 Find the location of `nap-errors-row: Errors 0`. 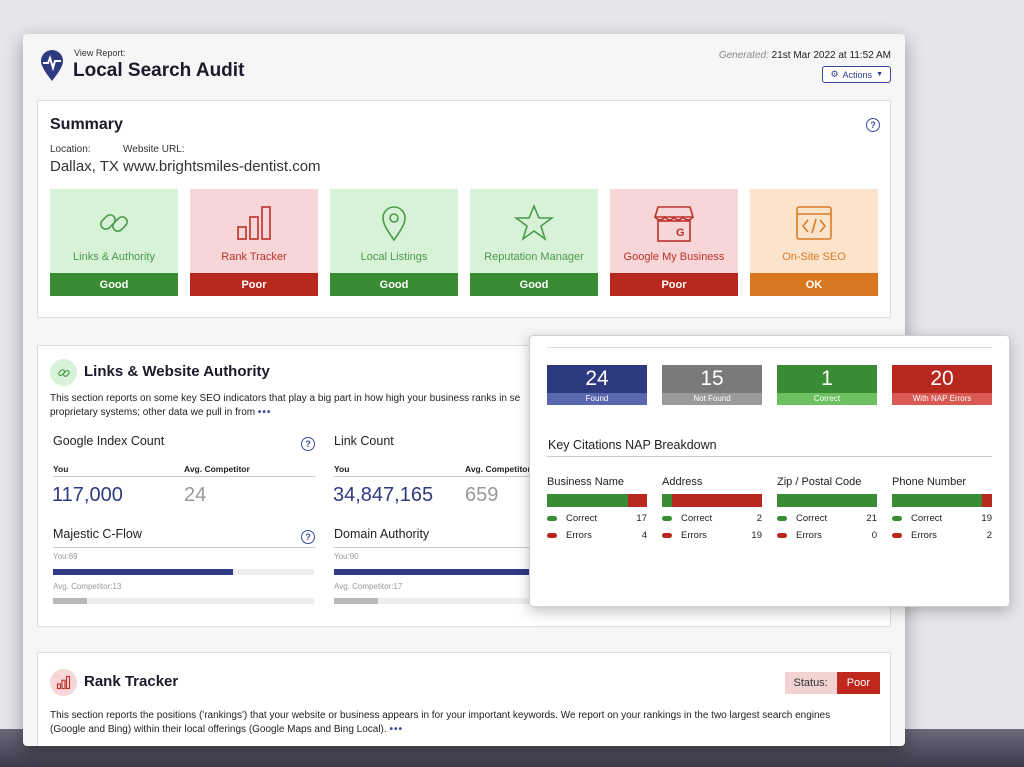

nap-errors-row: Errors 0 is located at coordinates (827, 535).